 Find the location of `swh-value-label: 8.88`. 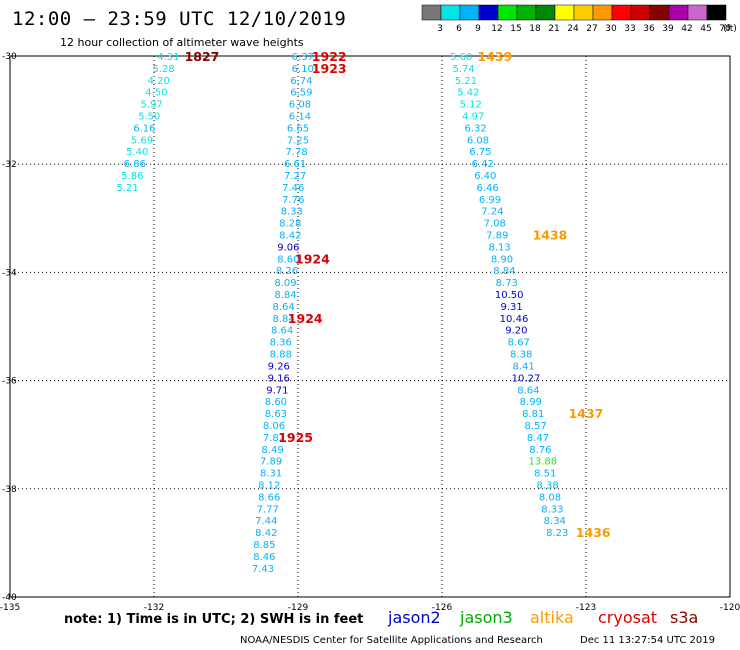

swh-value-label: 8.88 is located at coordinates (281, 355).